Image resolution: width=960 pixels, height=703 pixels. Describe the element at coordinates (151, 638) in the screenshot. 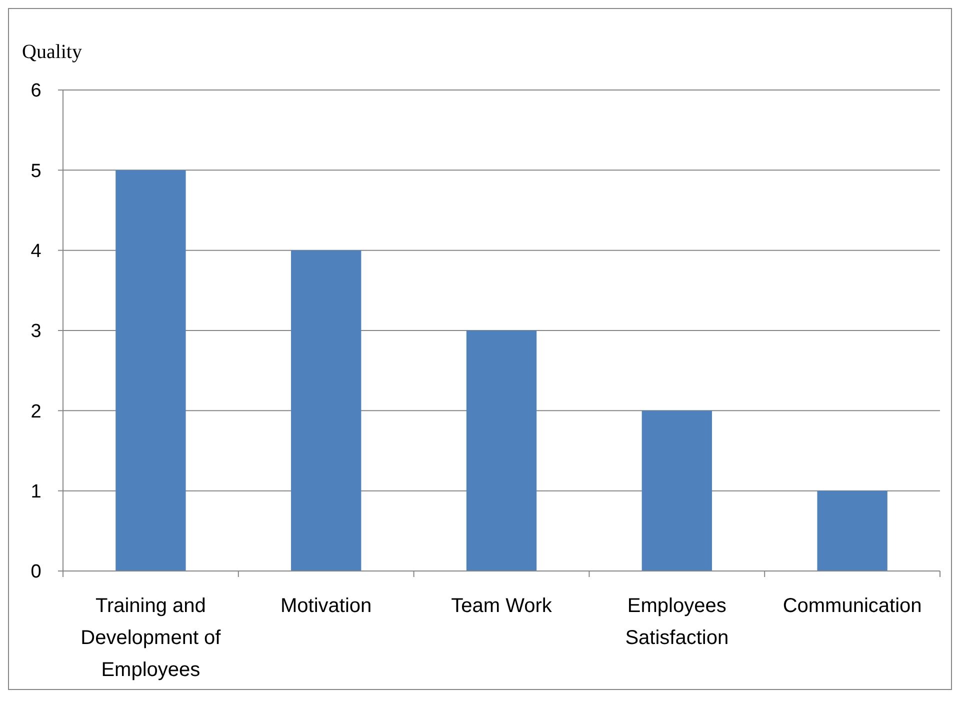

I see `x-tick-label: Training and Development of Employees` at that location.